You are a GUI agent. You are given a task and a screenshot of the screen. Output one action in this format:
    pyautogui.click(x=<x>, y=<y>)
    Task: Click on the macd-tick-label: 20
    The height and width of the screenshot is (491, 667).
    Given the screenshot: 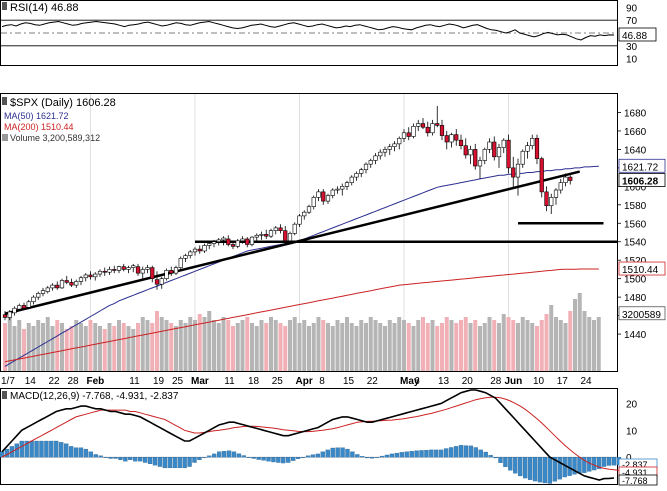 What is the action you would take?
    pyautogui.click(x=632, y=404)
    